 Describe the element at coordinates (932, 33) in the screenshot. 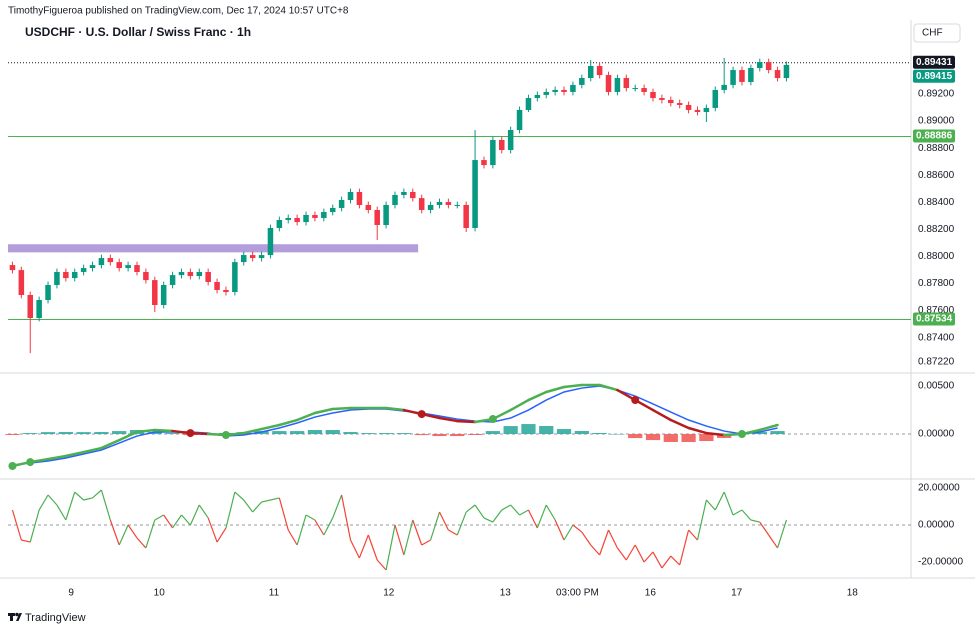

I see `currency: CHF` at that location.